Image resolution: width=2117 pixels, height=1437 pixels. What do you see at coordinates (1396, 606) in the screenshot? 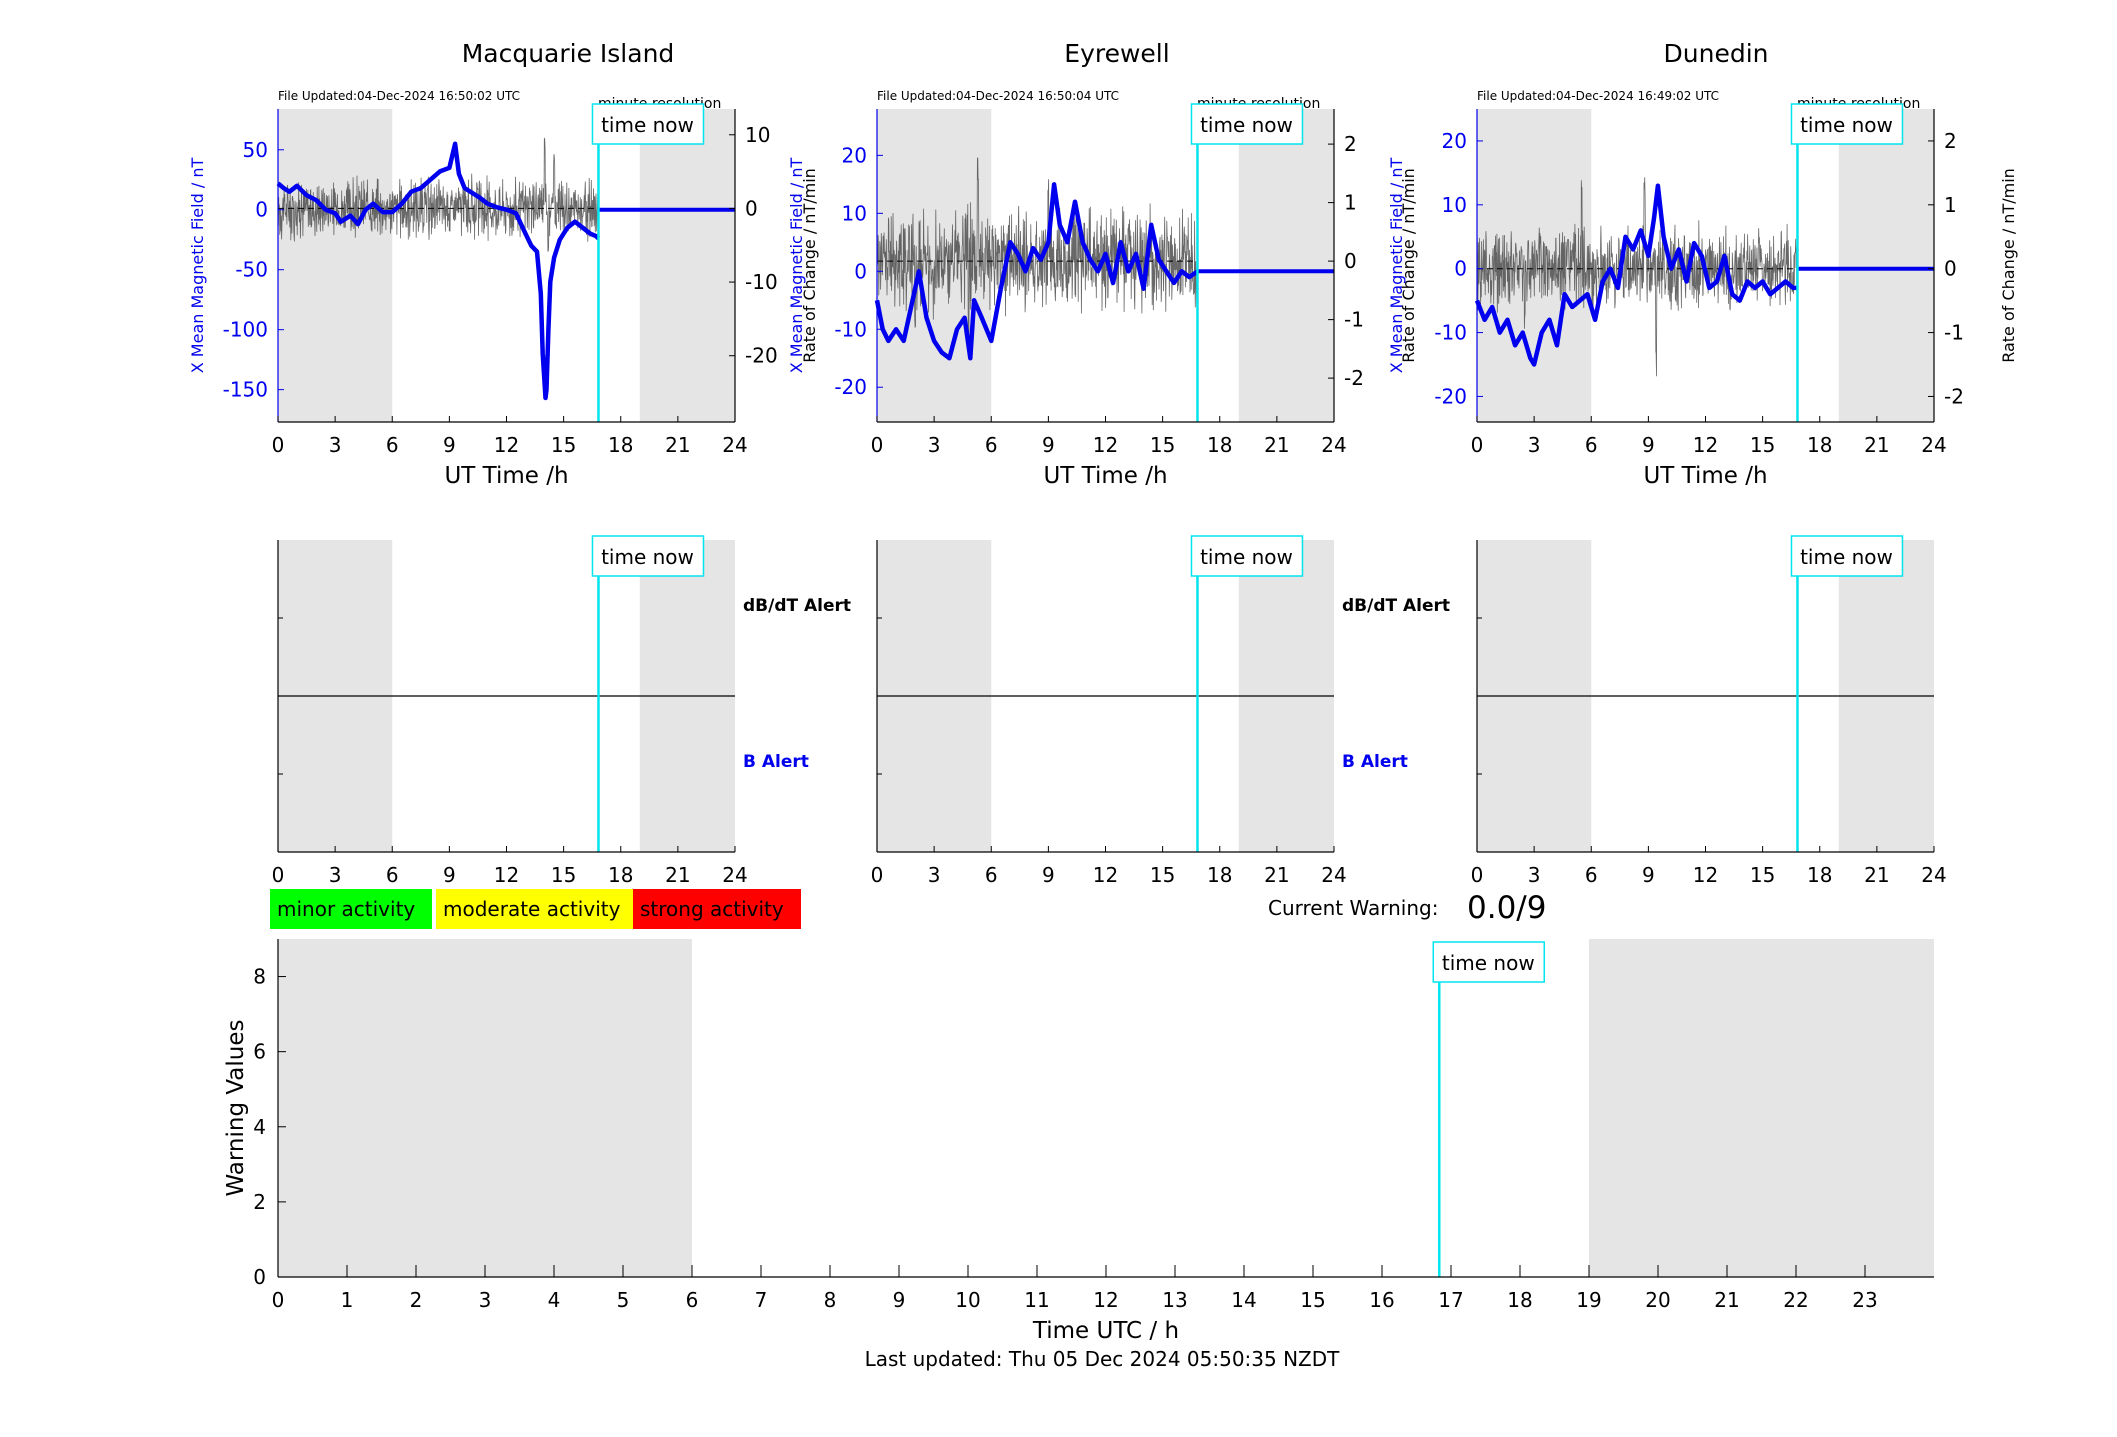
I see `dbdt-alert-label-eyrewell: dB/dT Alert` at bounding box center [1396, 606].